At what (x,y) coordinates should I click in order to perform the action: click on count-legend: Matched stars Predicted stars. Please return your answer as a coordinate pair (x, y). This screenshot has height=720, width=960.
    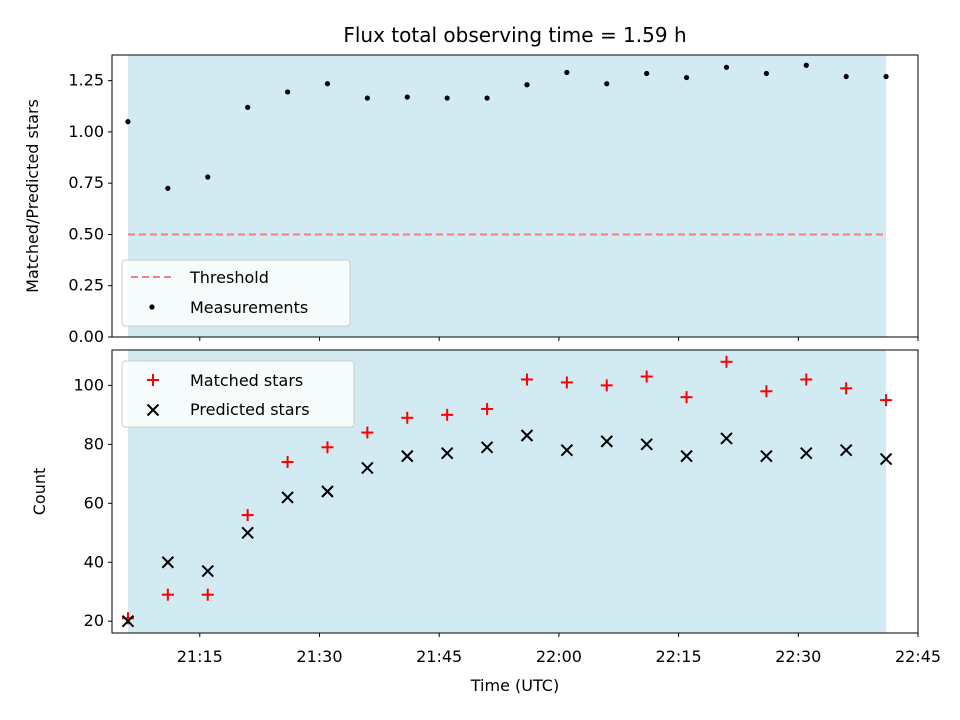
    Looking at the image, I should click on (238, 394).